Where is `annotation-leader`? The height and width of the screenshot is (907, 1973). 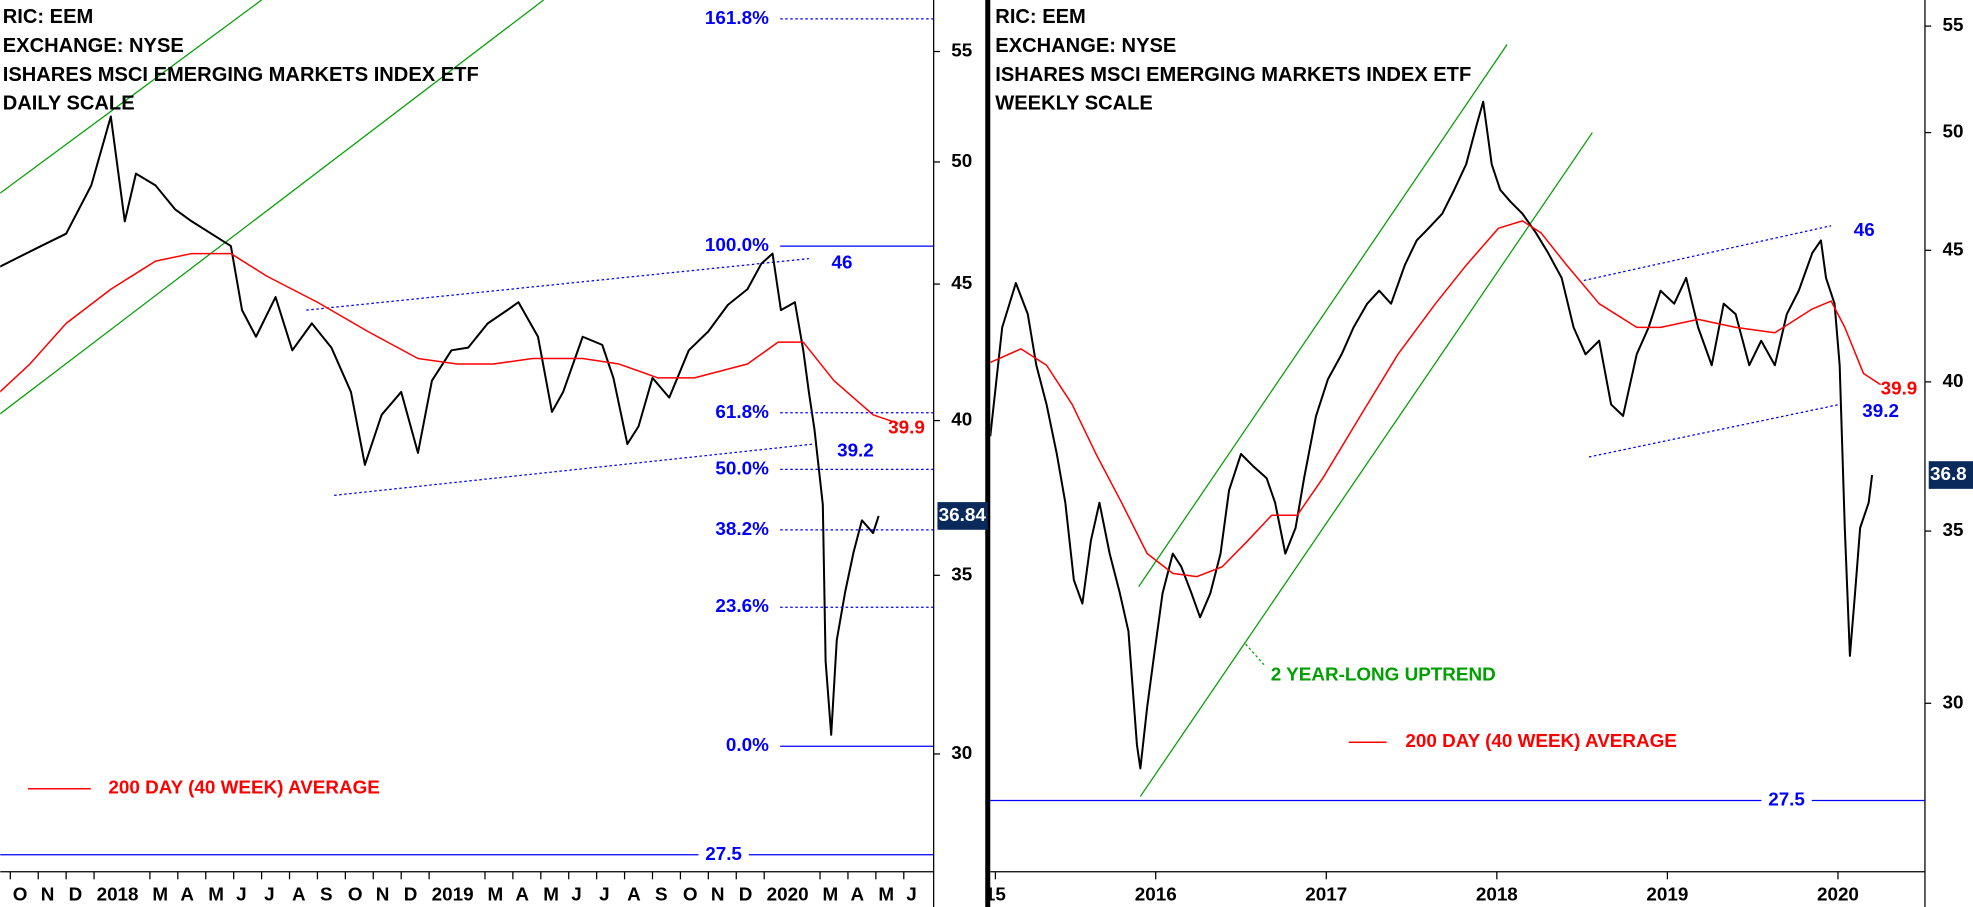 annotation-leader is located at coordinates (1256, 655).